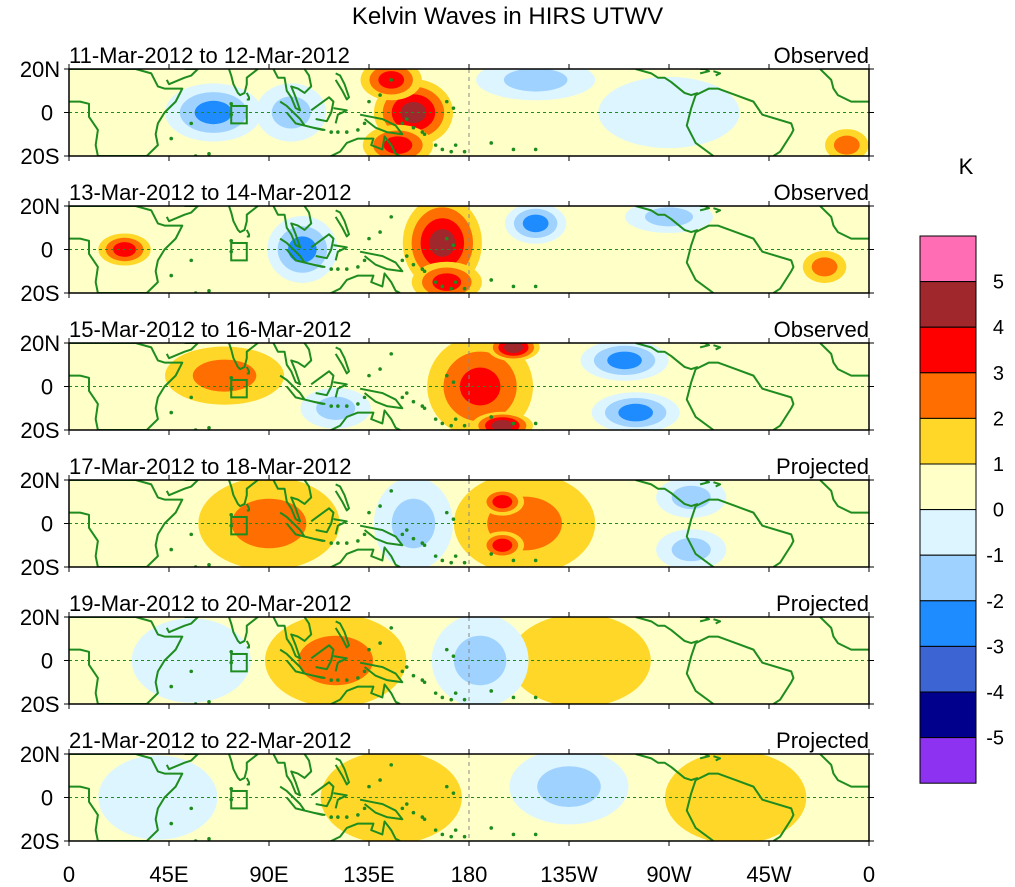  What do you see at coordinates (569, 874) in the screenshot?
I see `x-tick-label: 135W` at bounding box center [569, 874].